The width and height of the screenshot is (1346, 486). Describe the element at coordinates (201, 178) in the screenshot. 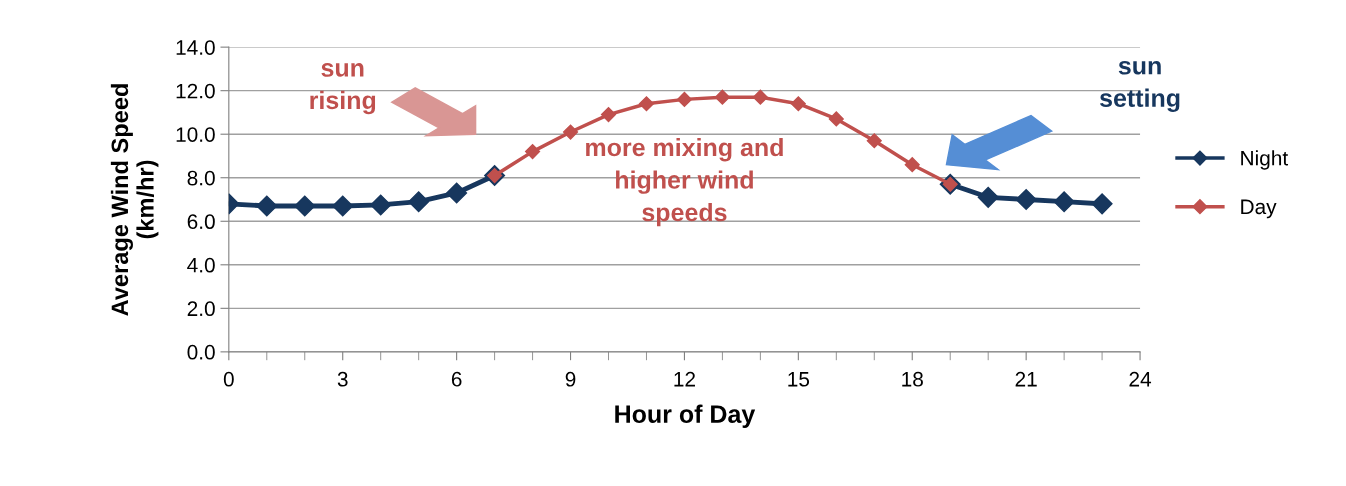

I see `y-tick-label: 8.0` at that location.